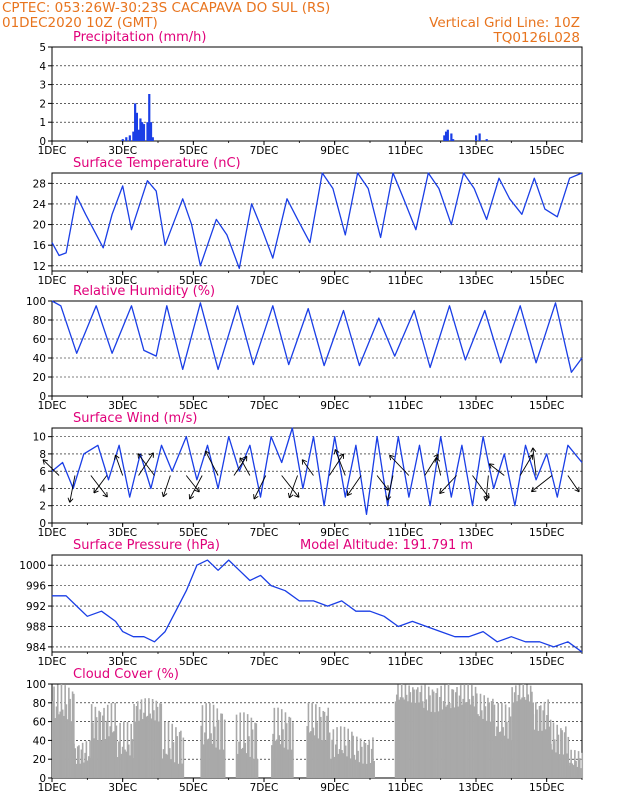 The height and width of the screenshot is (800, 618). Describe the element at coordinates (146, 545) in the screenshot. I see `panel-title: Surface Pressure (hPa)` at that location.